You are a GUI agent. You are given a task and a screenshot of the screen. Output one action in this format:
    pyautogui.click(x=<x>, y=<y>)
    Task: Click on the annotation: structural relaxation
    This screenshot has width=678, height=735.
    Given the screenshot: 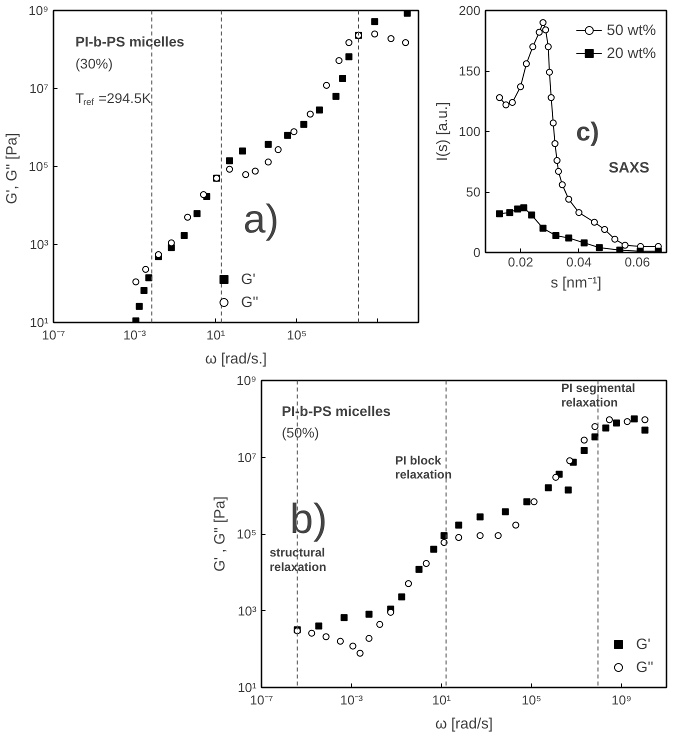 What is the action you would take?
    pyautogui.click(x=298, y=559)
    